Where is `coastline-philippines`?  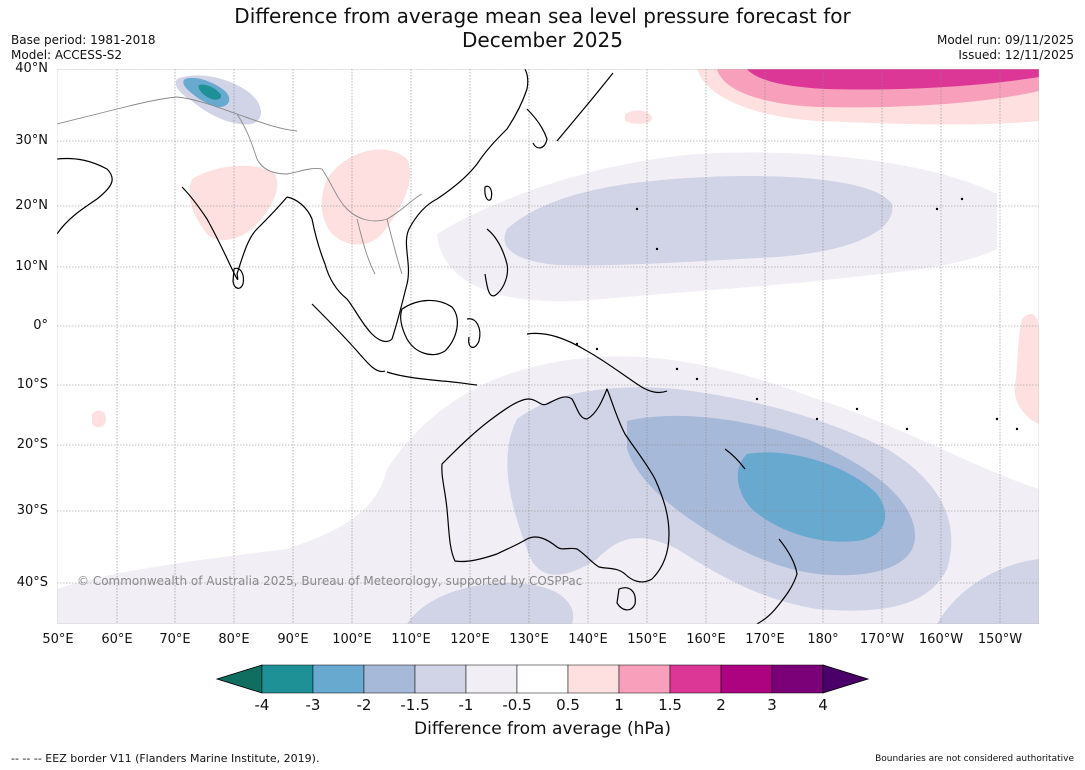 coastline-philippines is located at coordinates (496, 262).